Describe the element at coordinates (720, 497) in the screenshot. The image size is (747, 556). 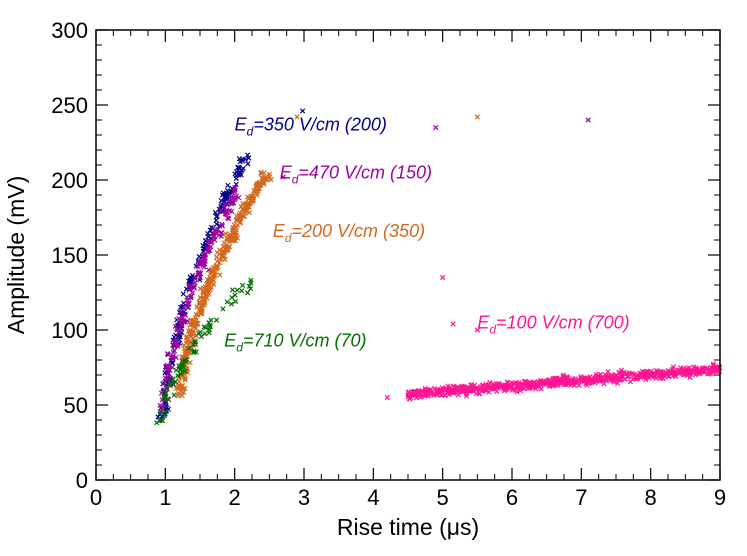
I see `x-tick-label: 9` at that location.